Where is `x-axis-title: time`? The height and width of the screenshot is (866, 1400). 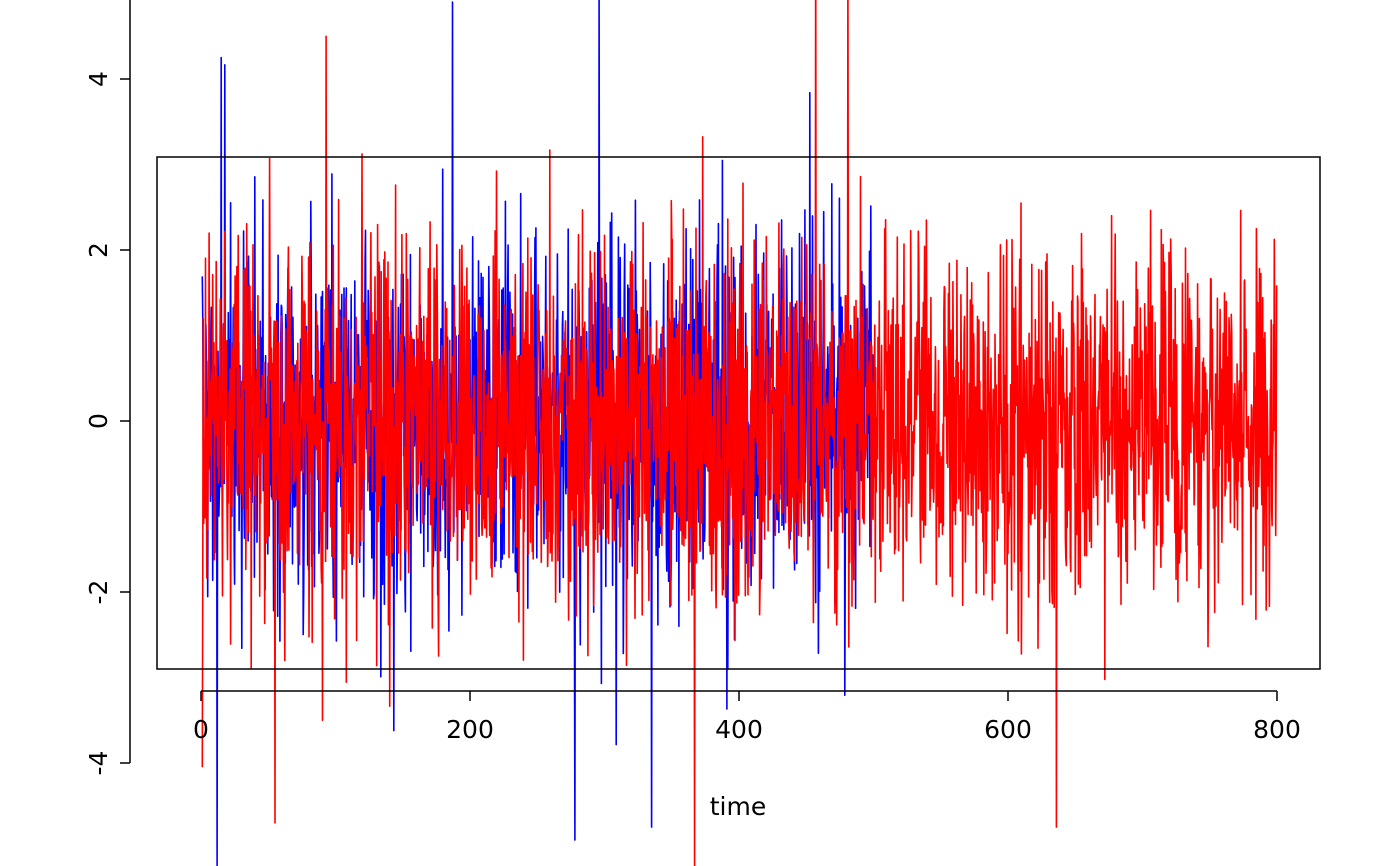
x-axis-title: time is located at coordinates (738, 806).